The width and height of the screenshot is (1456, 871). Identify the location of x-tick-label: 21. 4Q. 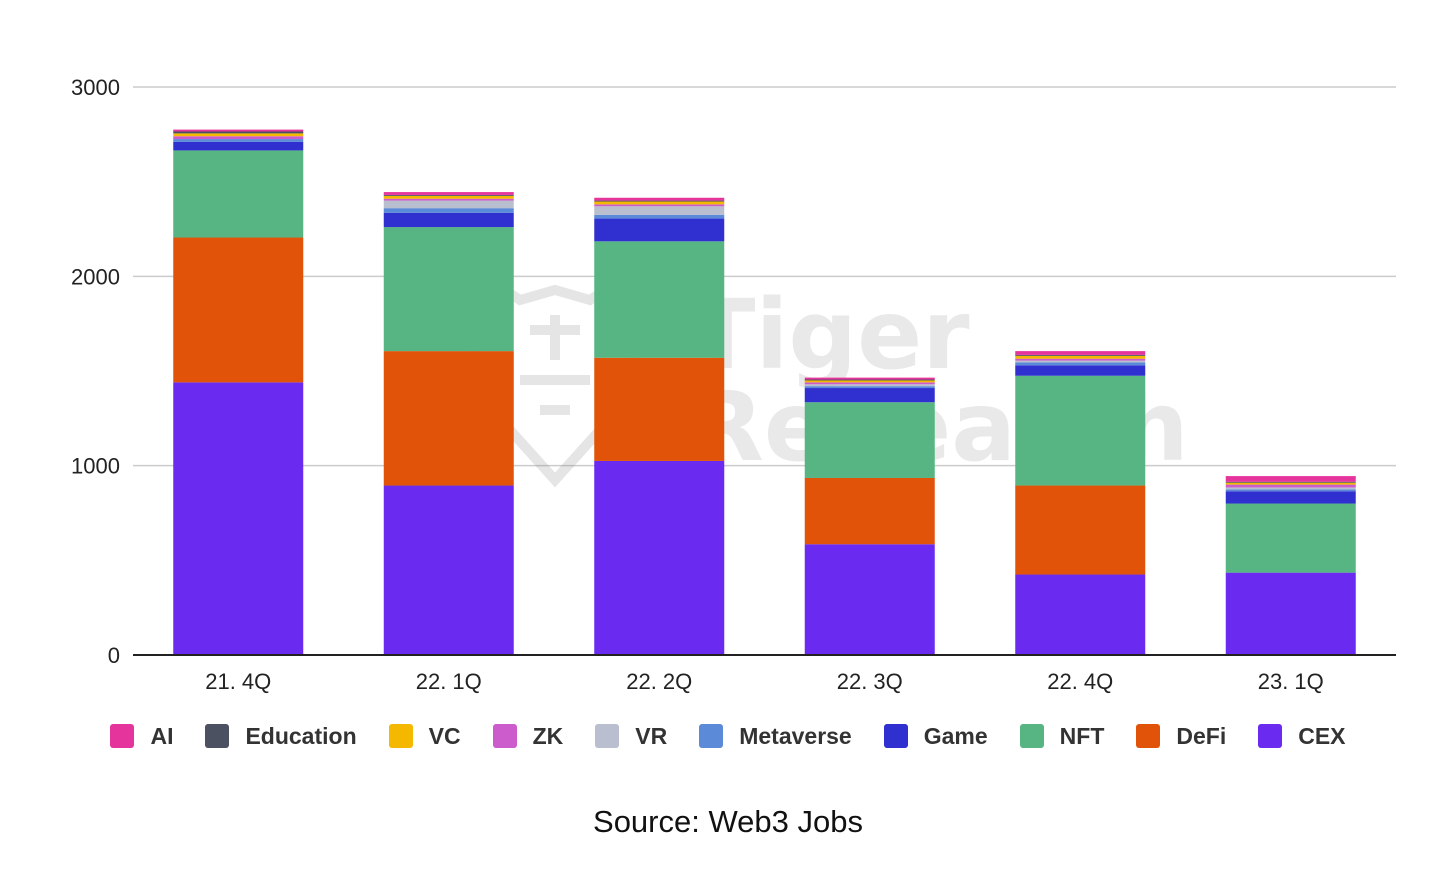
(238, 681).